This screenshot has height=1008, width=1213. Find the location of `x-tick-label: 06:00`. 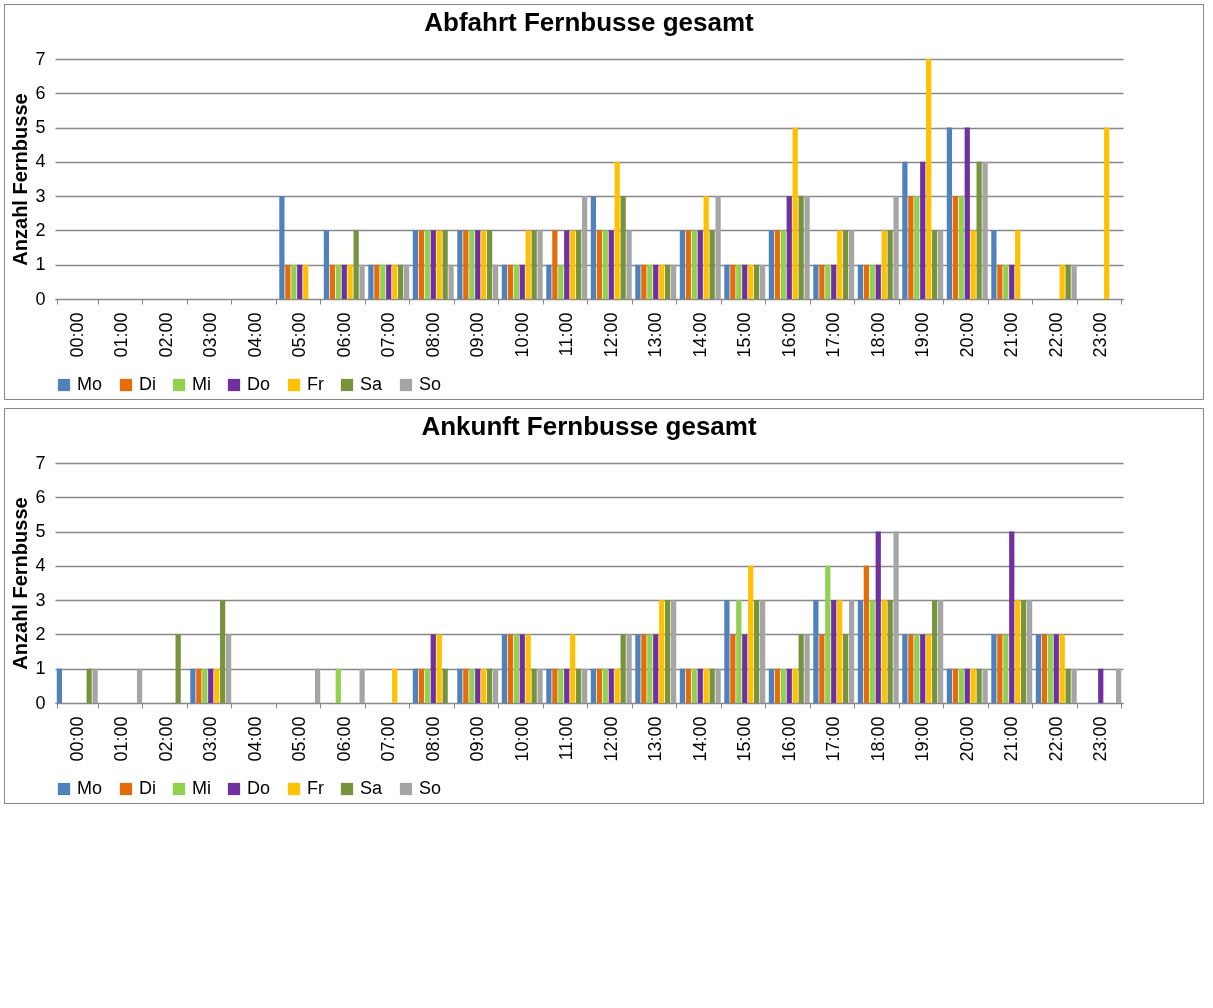

x-tick-label: 06:00 is located at coordinates (343, 335).